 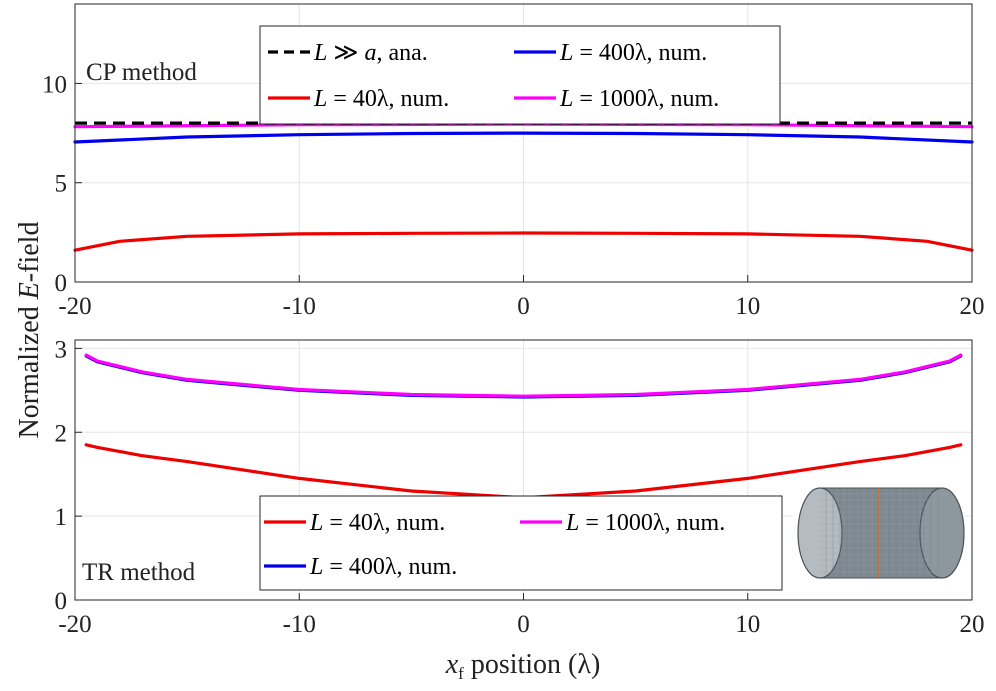 I want to click on y-tick-label: 5, so click(x=61, y=184).